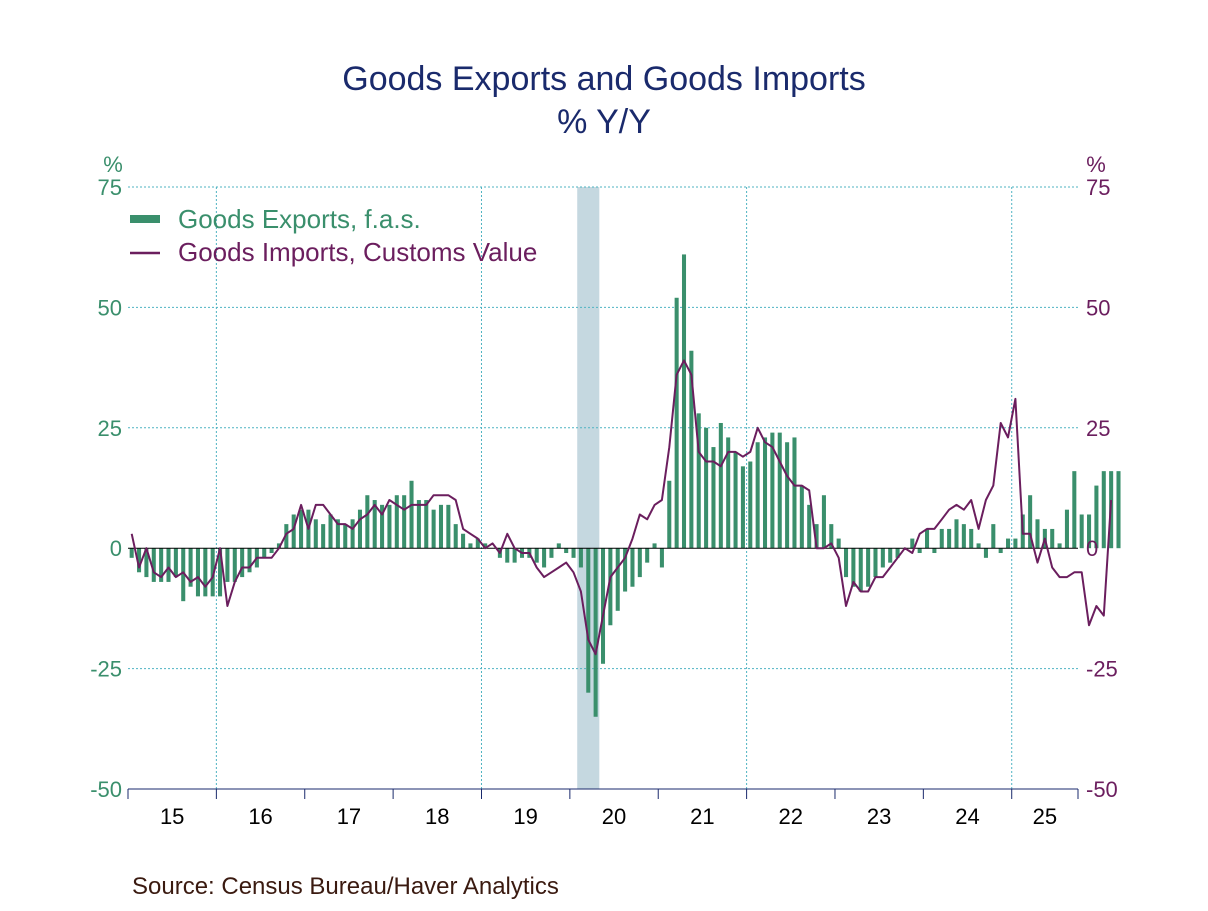 Image resolution: width=1208 pixels, height=911 pixels. I want to click on right-axis-tick-label: -50, so click(1102, 789).